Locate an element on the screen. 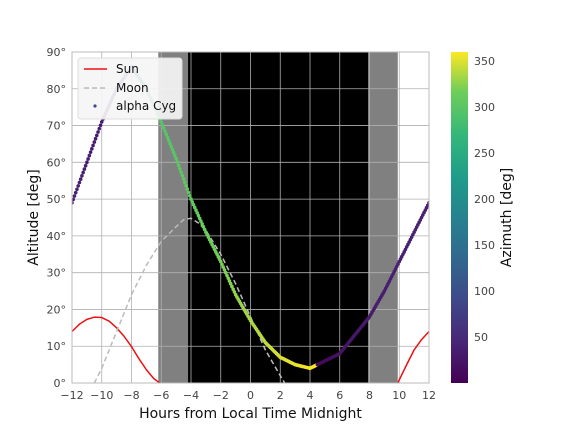  y-tick-label: 40° is located at coordinates (57, 236).